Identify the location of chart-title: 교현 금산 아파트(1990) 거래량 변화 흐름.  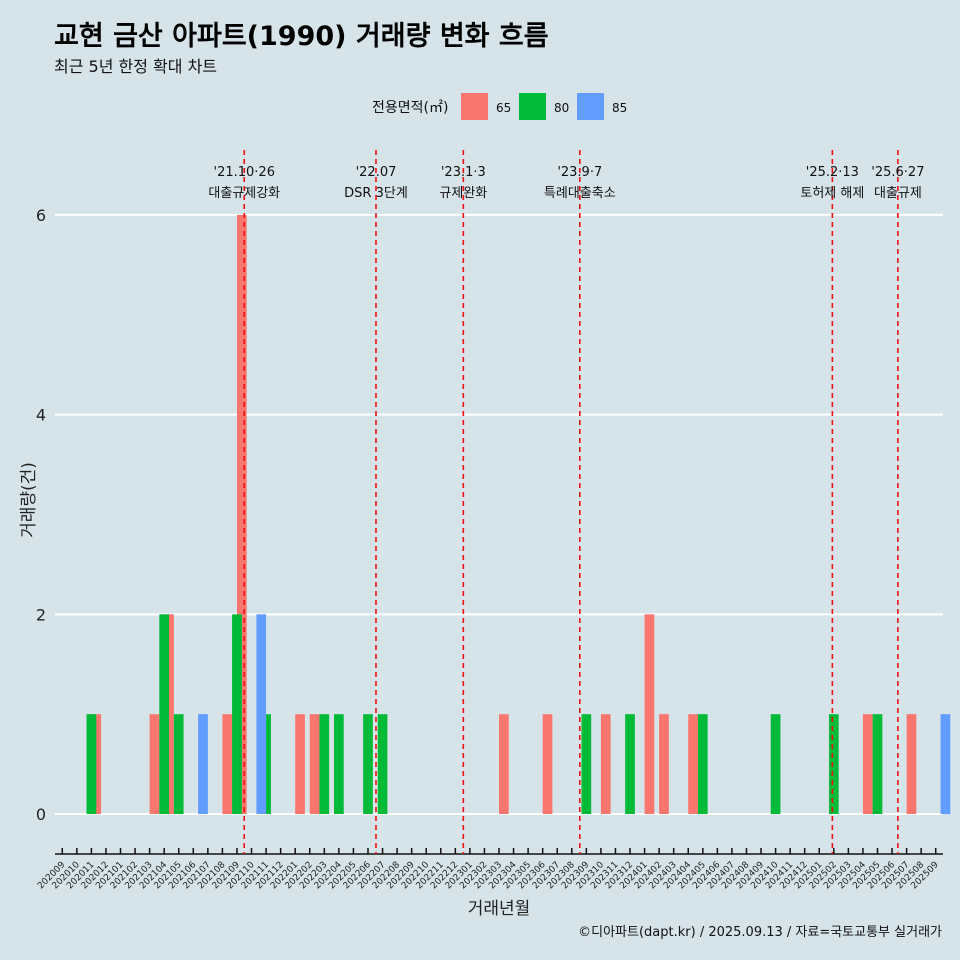
(301, 36).